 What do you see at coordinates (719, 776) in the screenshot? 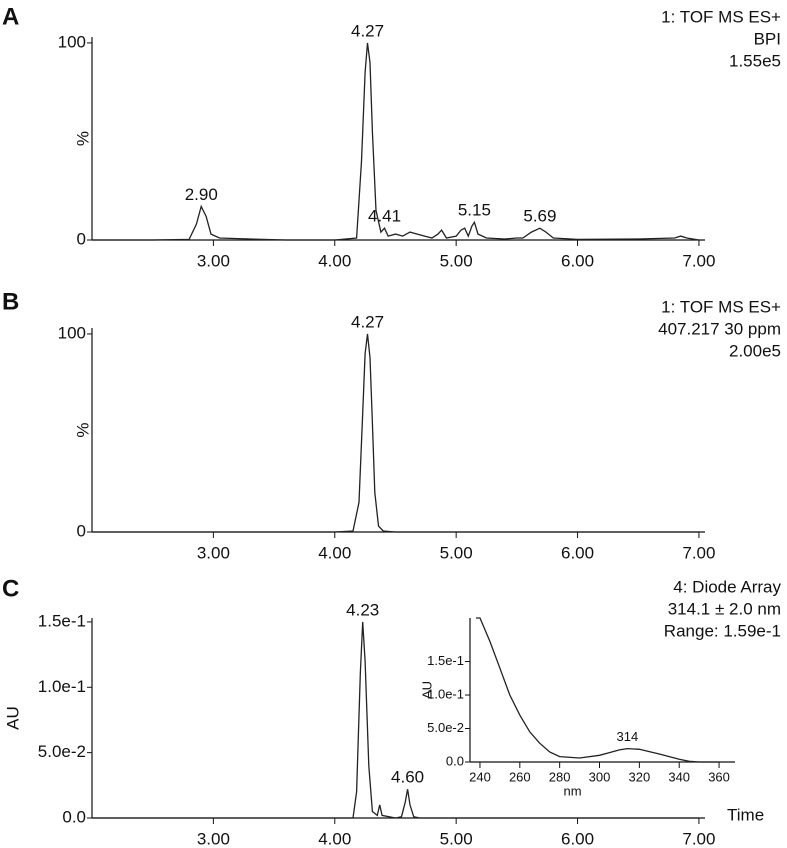
I see `x-tick-label: 360` at bounding box center [719, 776].